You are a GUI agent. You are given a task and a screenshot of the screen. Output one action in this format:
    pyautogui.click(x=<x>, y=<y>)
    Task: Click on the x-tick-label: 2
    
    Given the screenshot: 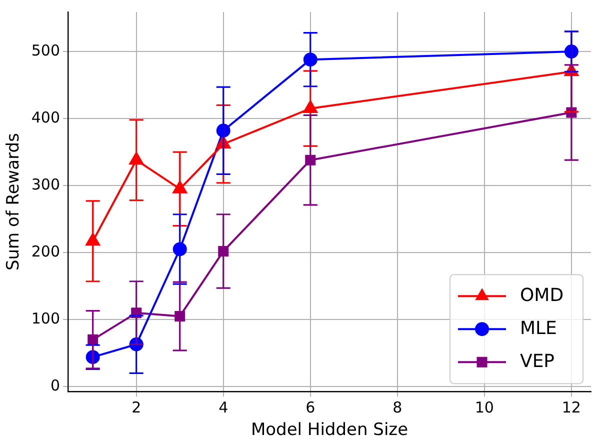 What is the action you would take?
    pyautogui.click(x=137, y=407)
    